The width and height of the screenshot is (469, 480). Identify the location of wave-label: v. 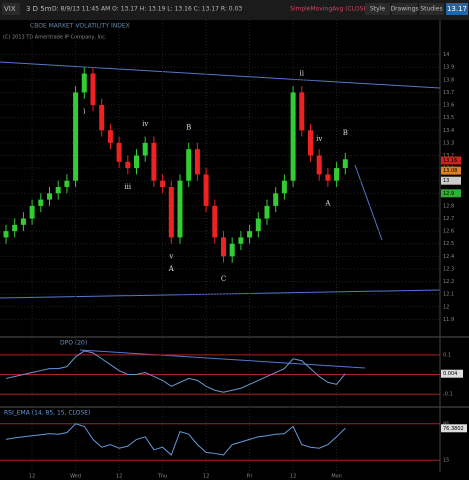
(170, 256).